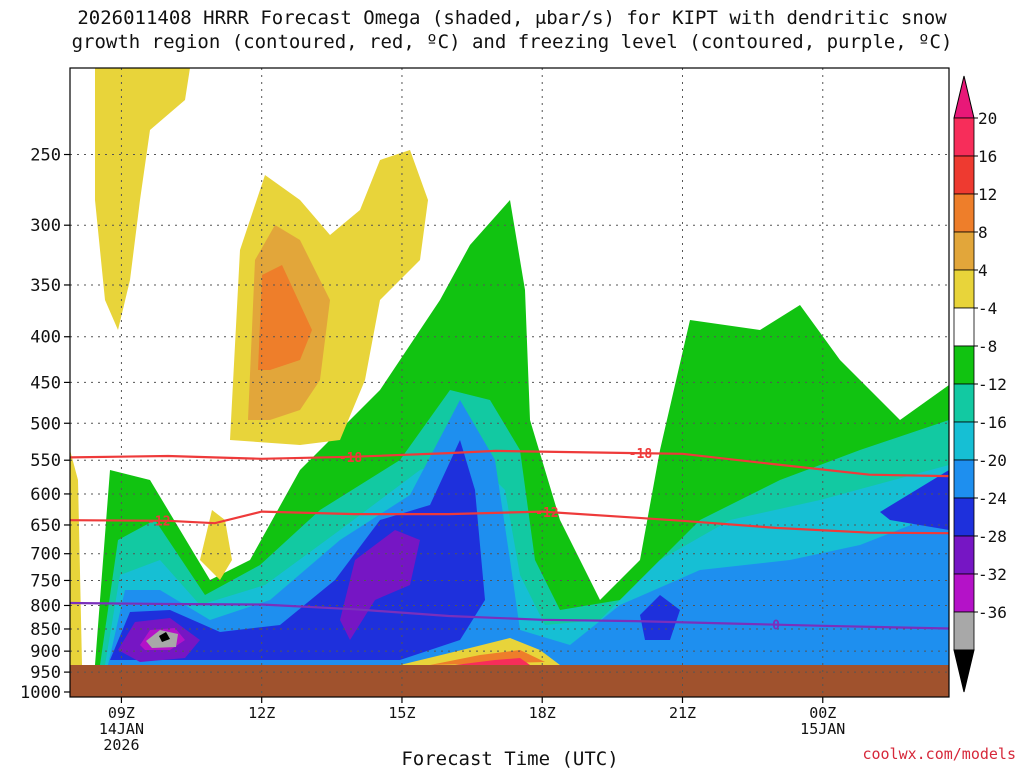  What do you see at coordinates (542, 713) in the screenshot?
I see `x-tick-label: 18Z` at bounding box center [542, 713].